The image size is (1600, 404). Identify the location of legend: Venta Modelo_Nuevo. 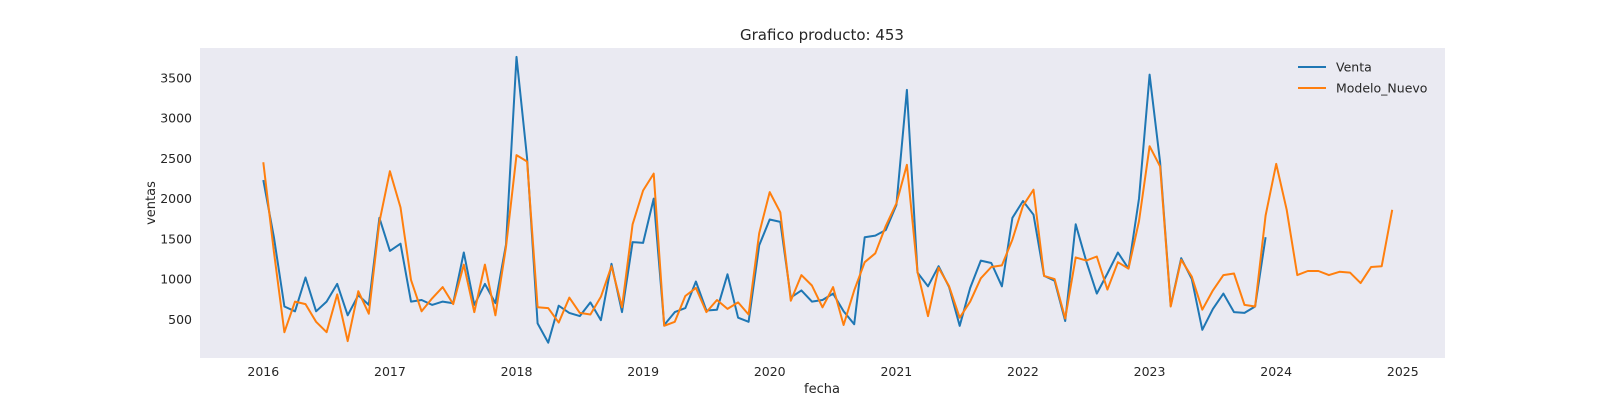
(1362, 78).